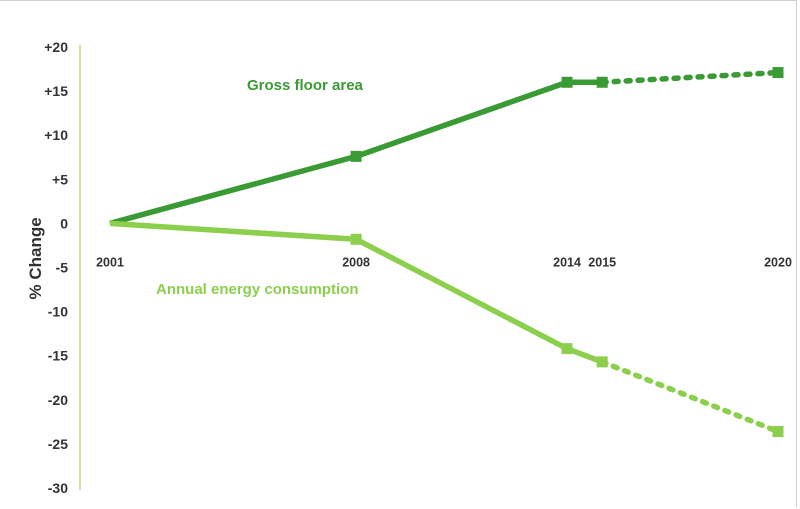 The width and height of the screenshot is (800, 509). What do you see at coordinates (110, 262) in the screenshot?
I see `x-tick-label: 2001` at bounding box center [110, 262].